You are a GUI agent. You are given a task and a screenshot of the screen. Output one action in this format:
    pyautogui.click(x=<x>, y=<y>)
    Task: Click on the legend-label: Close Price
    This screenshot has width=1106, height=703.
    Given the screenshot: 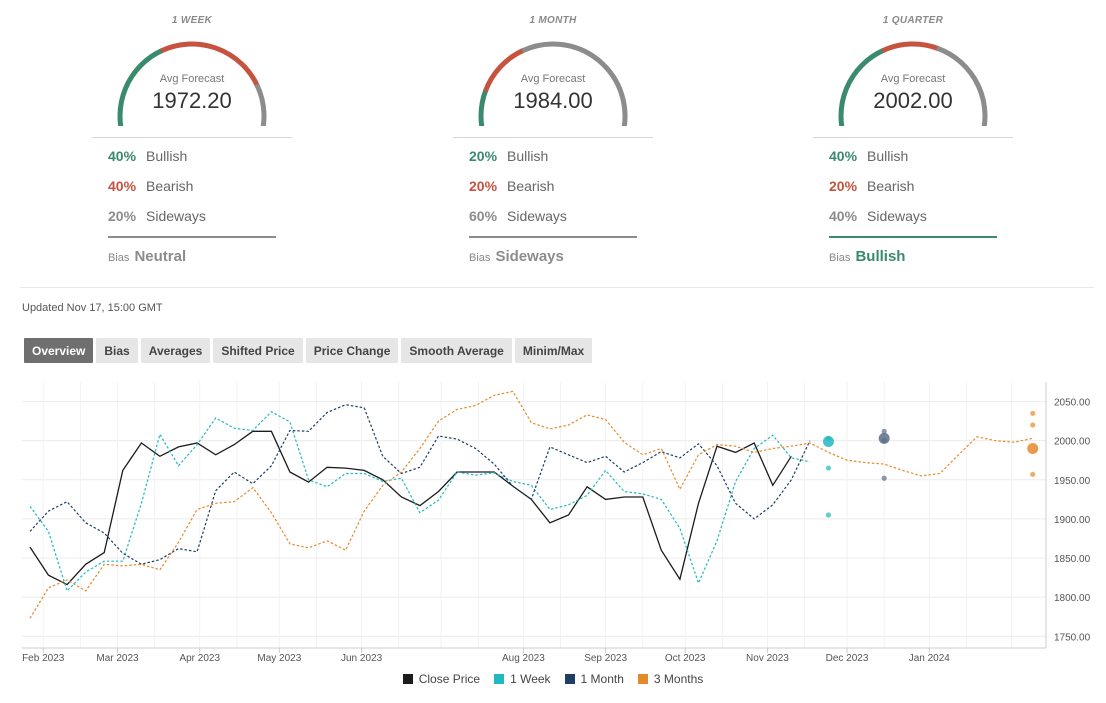 What is the action you would take?
    pyautogui.click(x=449, y=679)
    